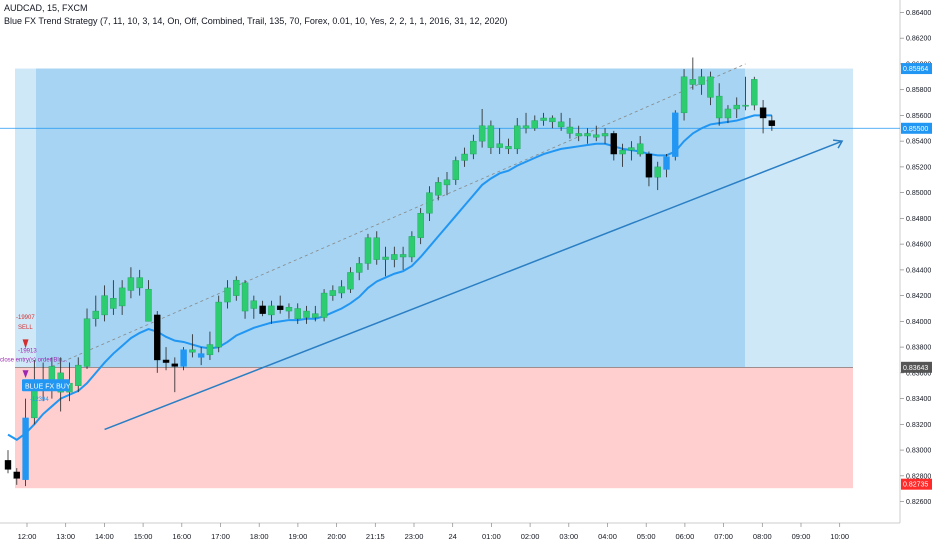  Describe the element at coordinates (918, 296) in the screenshot. I see `y-tick-label: 0.84200` at that location.